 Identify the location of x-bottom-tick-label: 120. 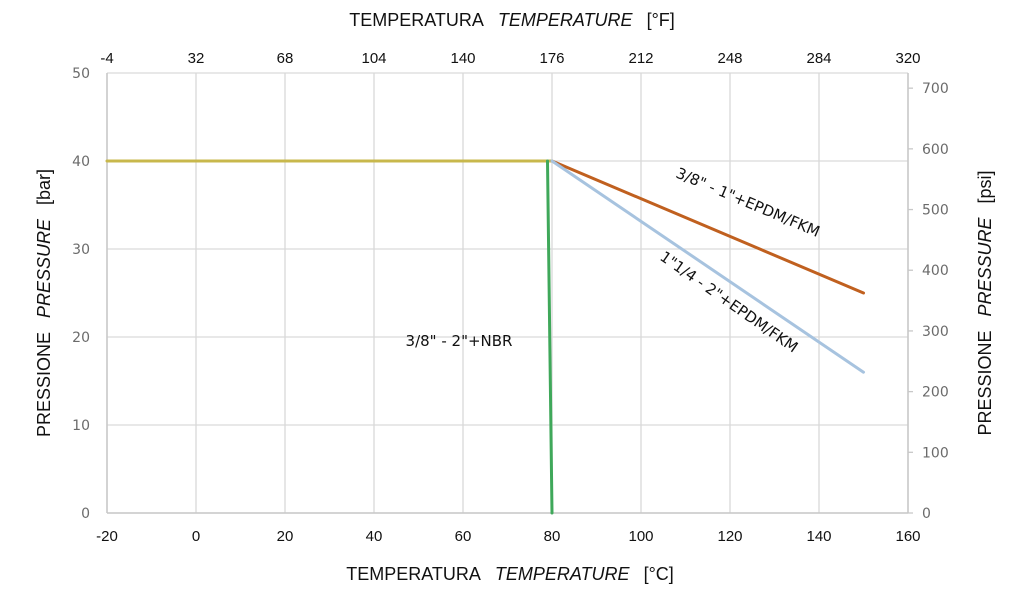
(729, 536).